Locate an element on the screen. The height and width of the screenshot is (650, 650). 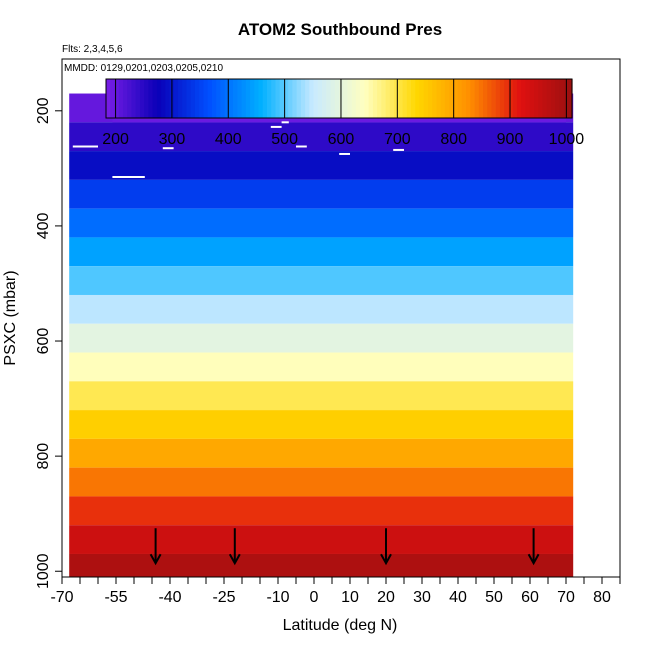
x-tick-label: 20 is located at coordinates (386, 597).